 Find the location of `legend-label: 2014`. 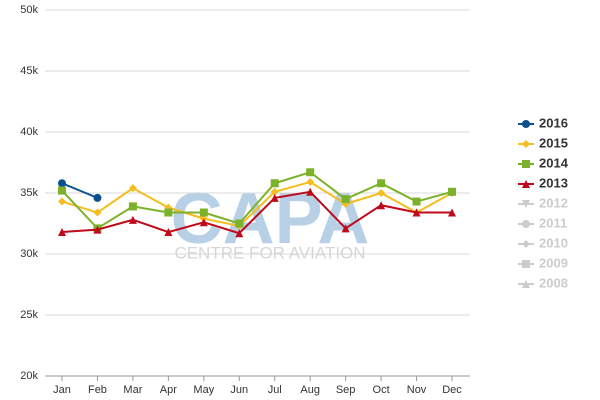

legend-label: 2014 is located at coordinates (554, 162).